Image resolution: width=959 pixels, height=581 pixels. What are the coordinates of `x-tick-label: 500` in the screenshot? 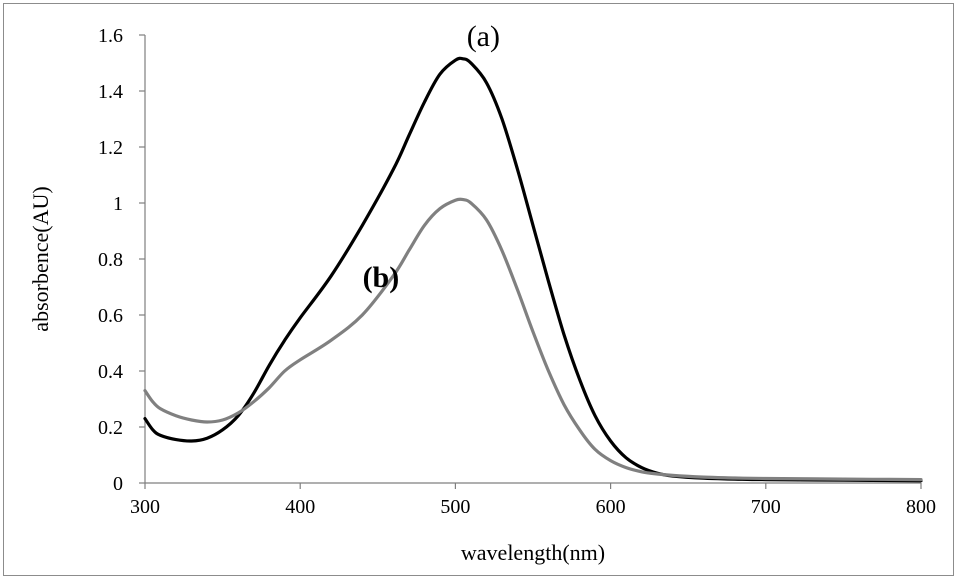 It's located at (455, 507).